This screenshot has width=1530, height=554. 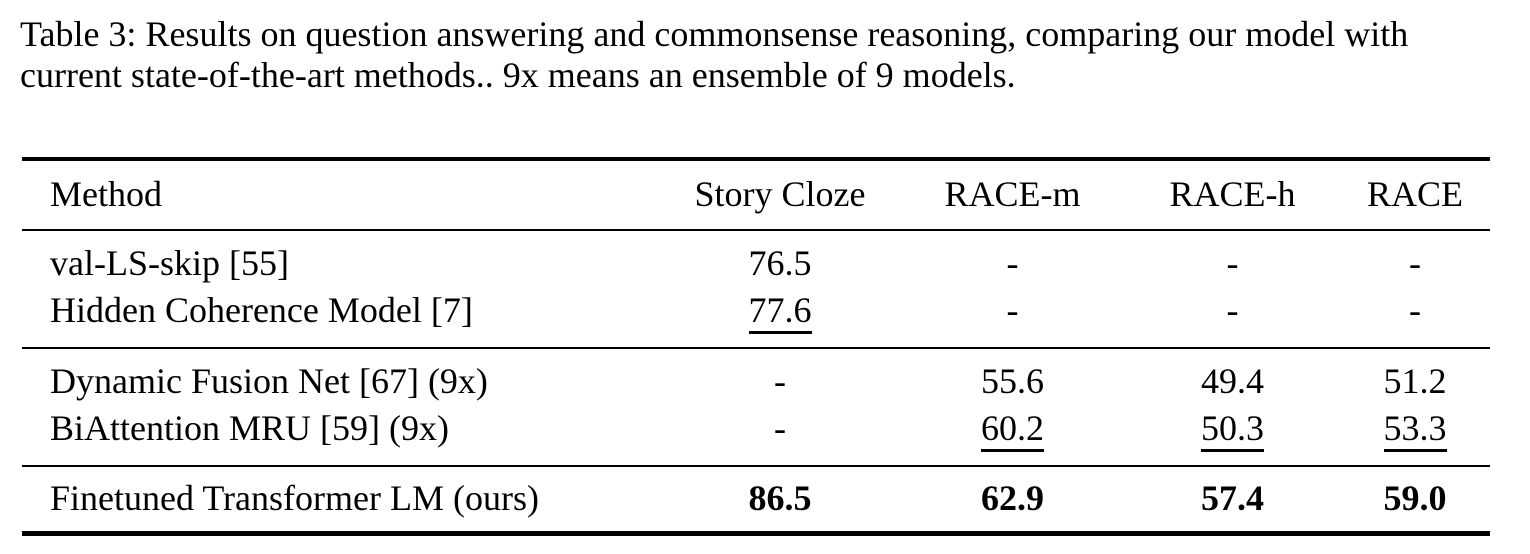 I want to click on table-header: Method Story Cloze RACE-m RACE-h RACE, so click(x=756, y=194).